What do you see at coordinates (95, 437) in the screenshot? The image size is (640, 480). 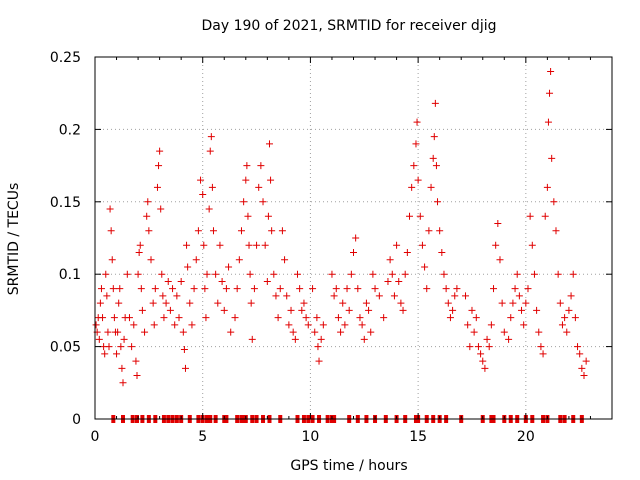 I see `x-tick-label: 0` at bounding box center [95, 437].